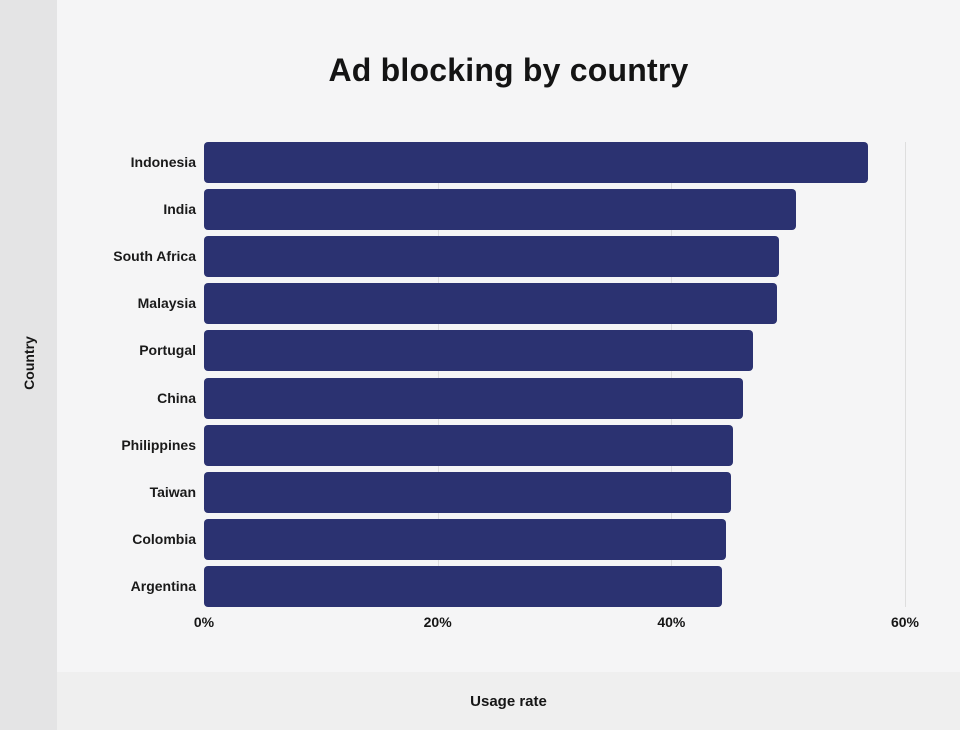  I want to click on bar-malaysia, so click(490, 303).